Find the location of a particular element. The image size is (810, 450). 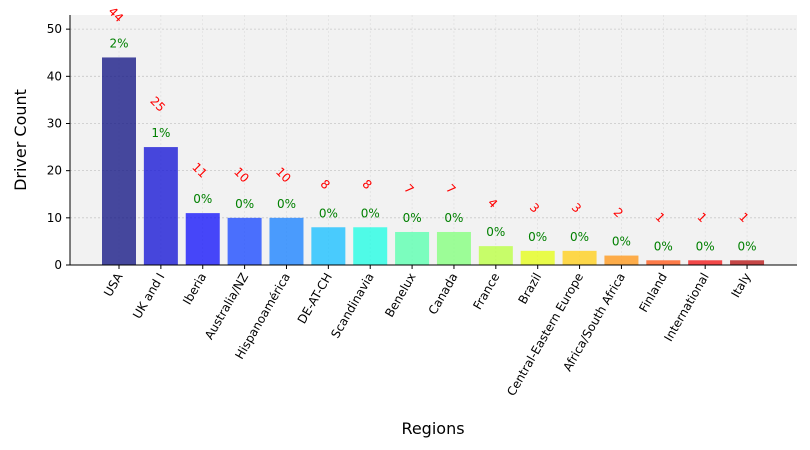

x-tick-label: International is located at coordinates (686, 307).